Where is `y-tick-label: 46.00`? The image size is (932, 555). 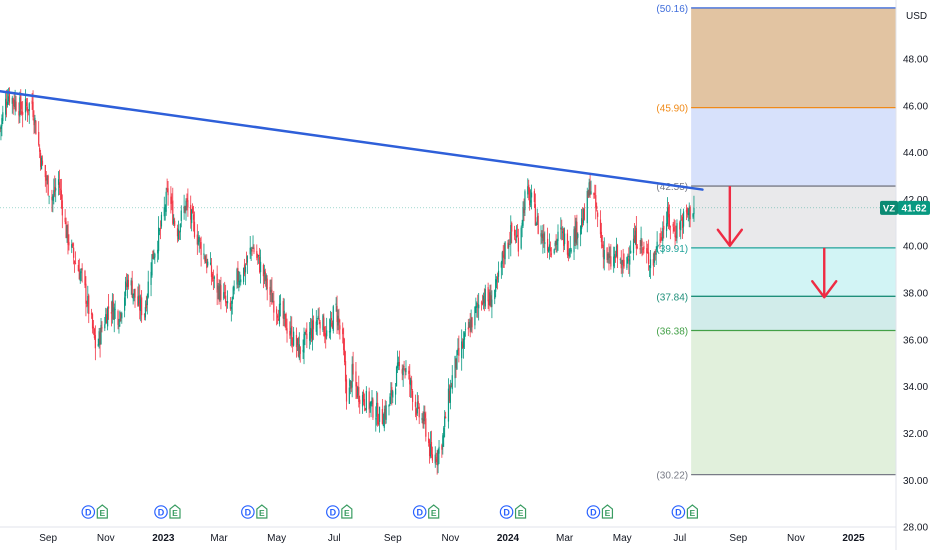
y-tick-label: 46.00 is located at coordinates (915, 106).